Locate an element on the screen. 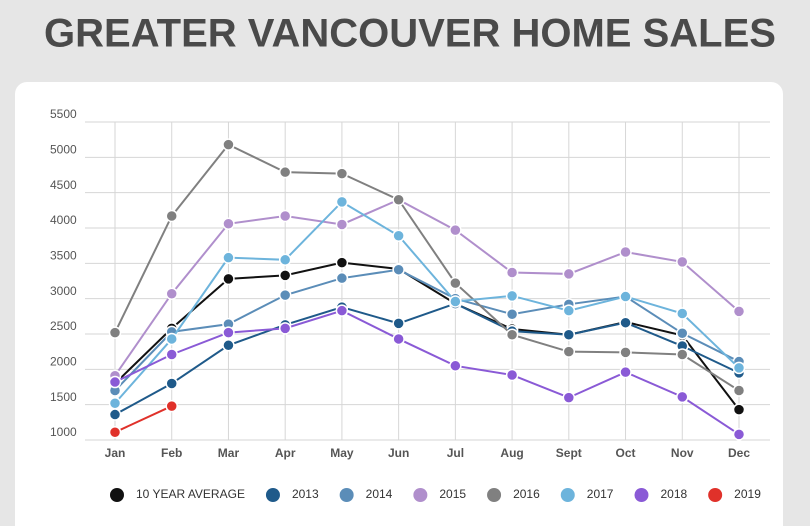 The image size is (810, 526). series-line is located at coordinates (143, 419).